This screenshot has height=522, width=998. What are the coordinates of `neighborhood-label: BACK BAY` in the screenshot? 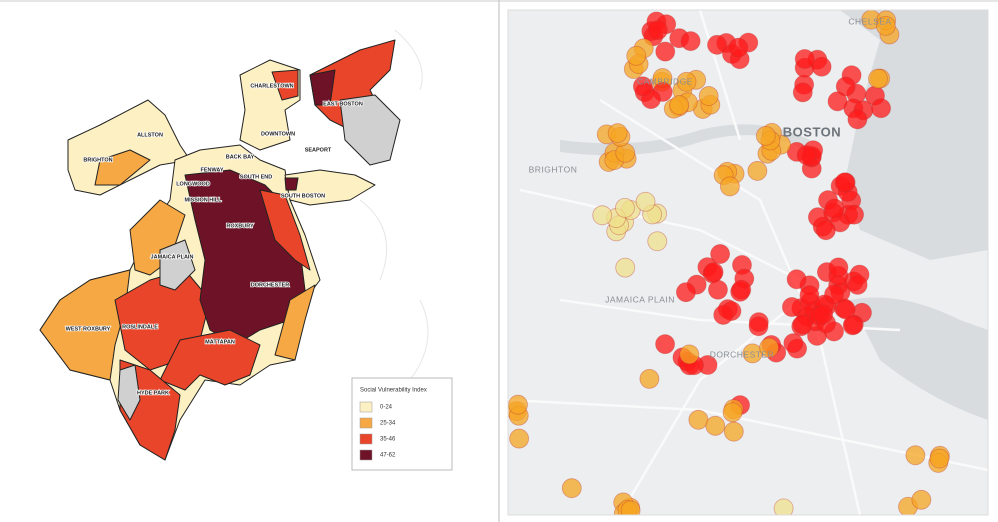 It's located at (240, 157).